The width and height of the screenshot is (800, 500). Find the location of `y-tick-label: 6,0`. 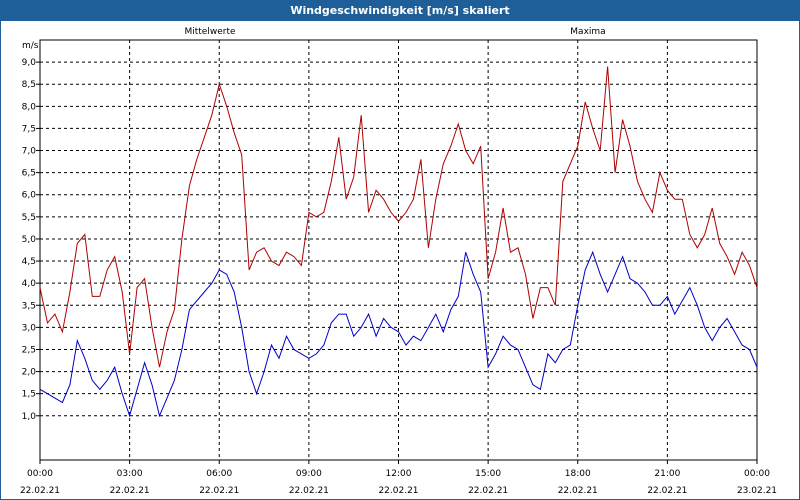

y-tick-label: 6,0 is located at coordinates (29, 196).